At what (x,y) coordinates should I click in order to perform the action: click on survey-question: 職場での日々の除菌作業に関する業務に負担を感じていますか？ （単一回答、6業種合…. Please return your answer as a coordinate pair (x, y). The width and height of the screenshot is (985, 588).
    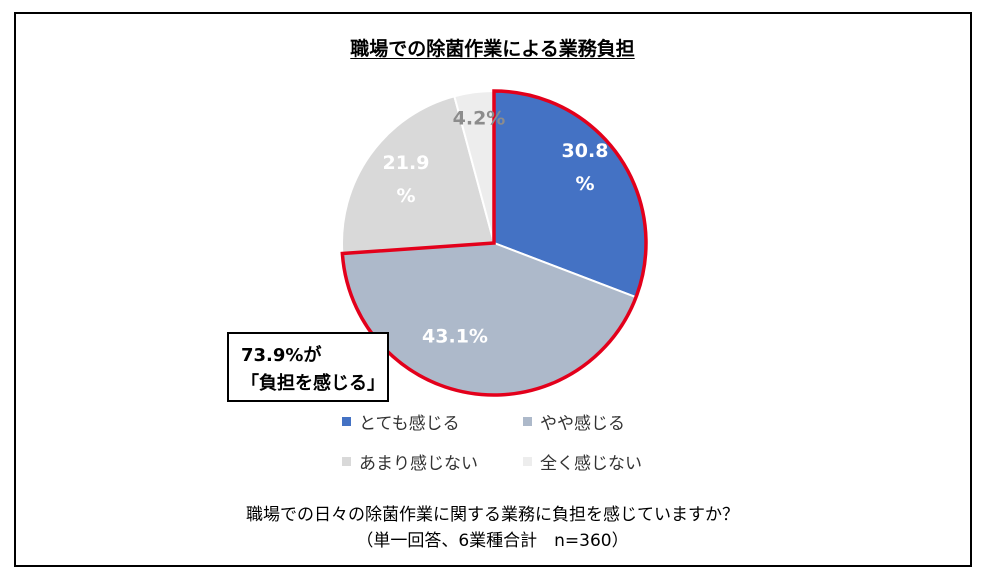
    Looking at the image, I should click on (492, 528).